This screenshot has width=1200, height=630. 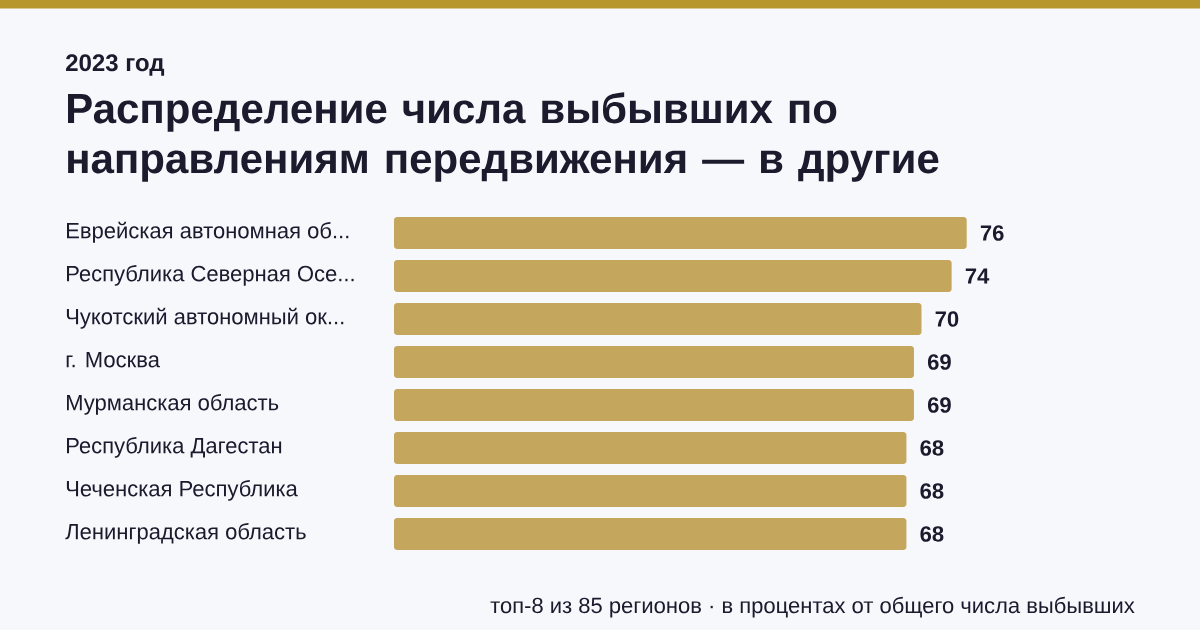 I want to click on data-label: 76, so click(x=992, y=233).